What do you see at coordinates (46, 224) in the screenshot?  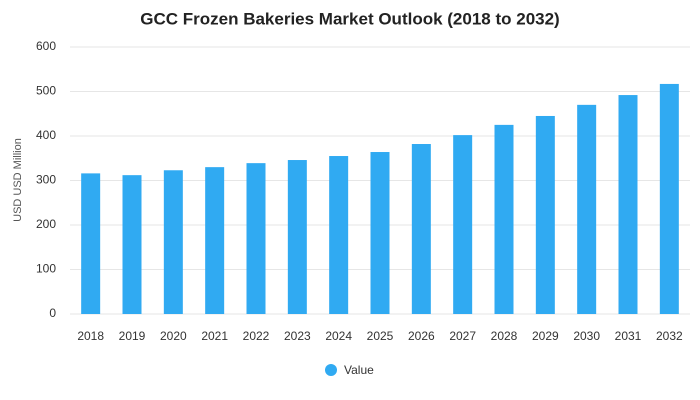 I see `y-tick-label: 200` at bounding box center [46, 224].